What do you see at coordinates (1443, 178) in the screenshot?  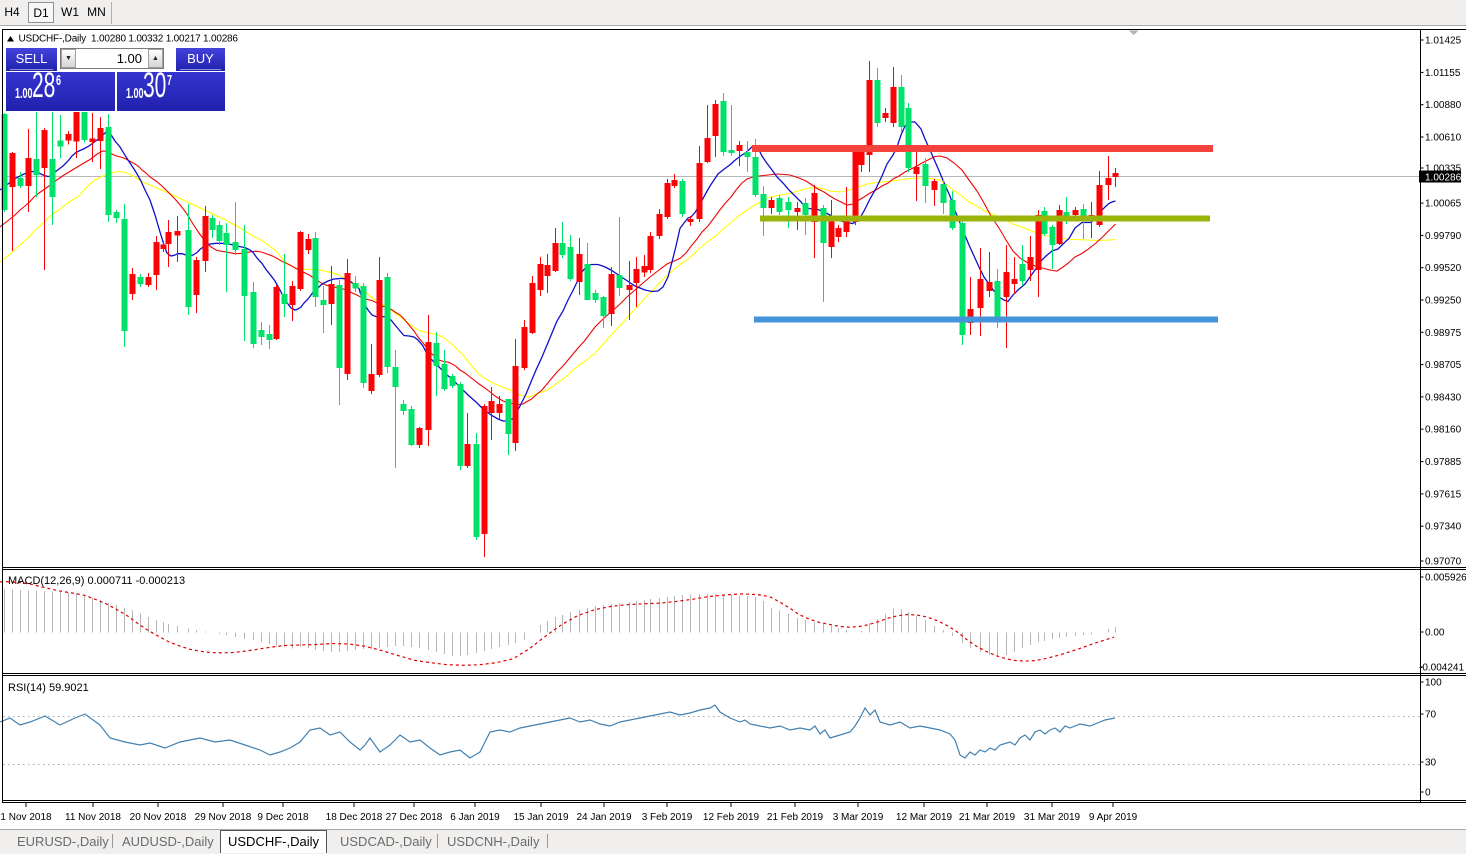 I see `svg-text: 1.00286` at bounding box center [1443, 178].